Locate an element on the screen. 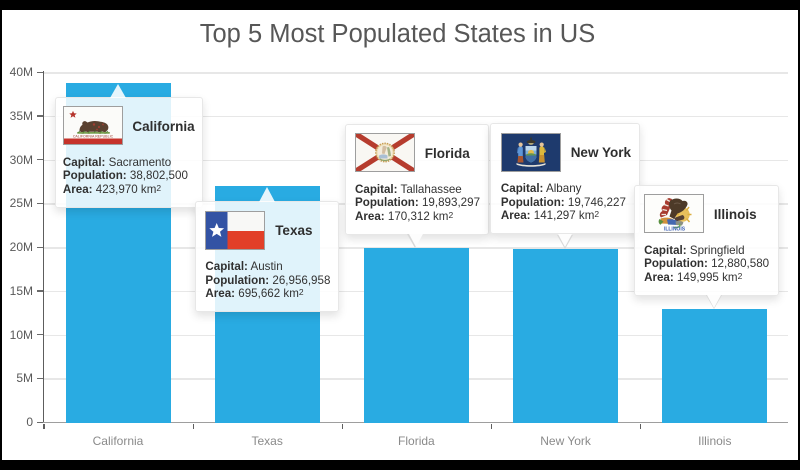 This screenshot has height=470, width=800. svg-text: CALIFORNIA REPUBLIC is located at coordinates (93, 137).